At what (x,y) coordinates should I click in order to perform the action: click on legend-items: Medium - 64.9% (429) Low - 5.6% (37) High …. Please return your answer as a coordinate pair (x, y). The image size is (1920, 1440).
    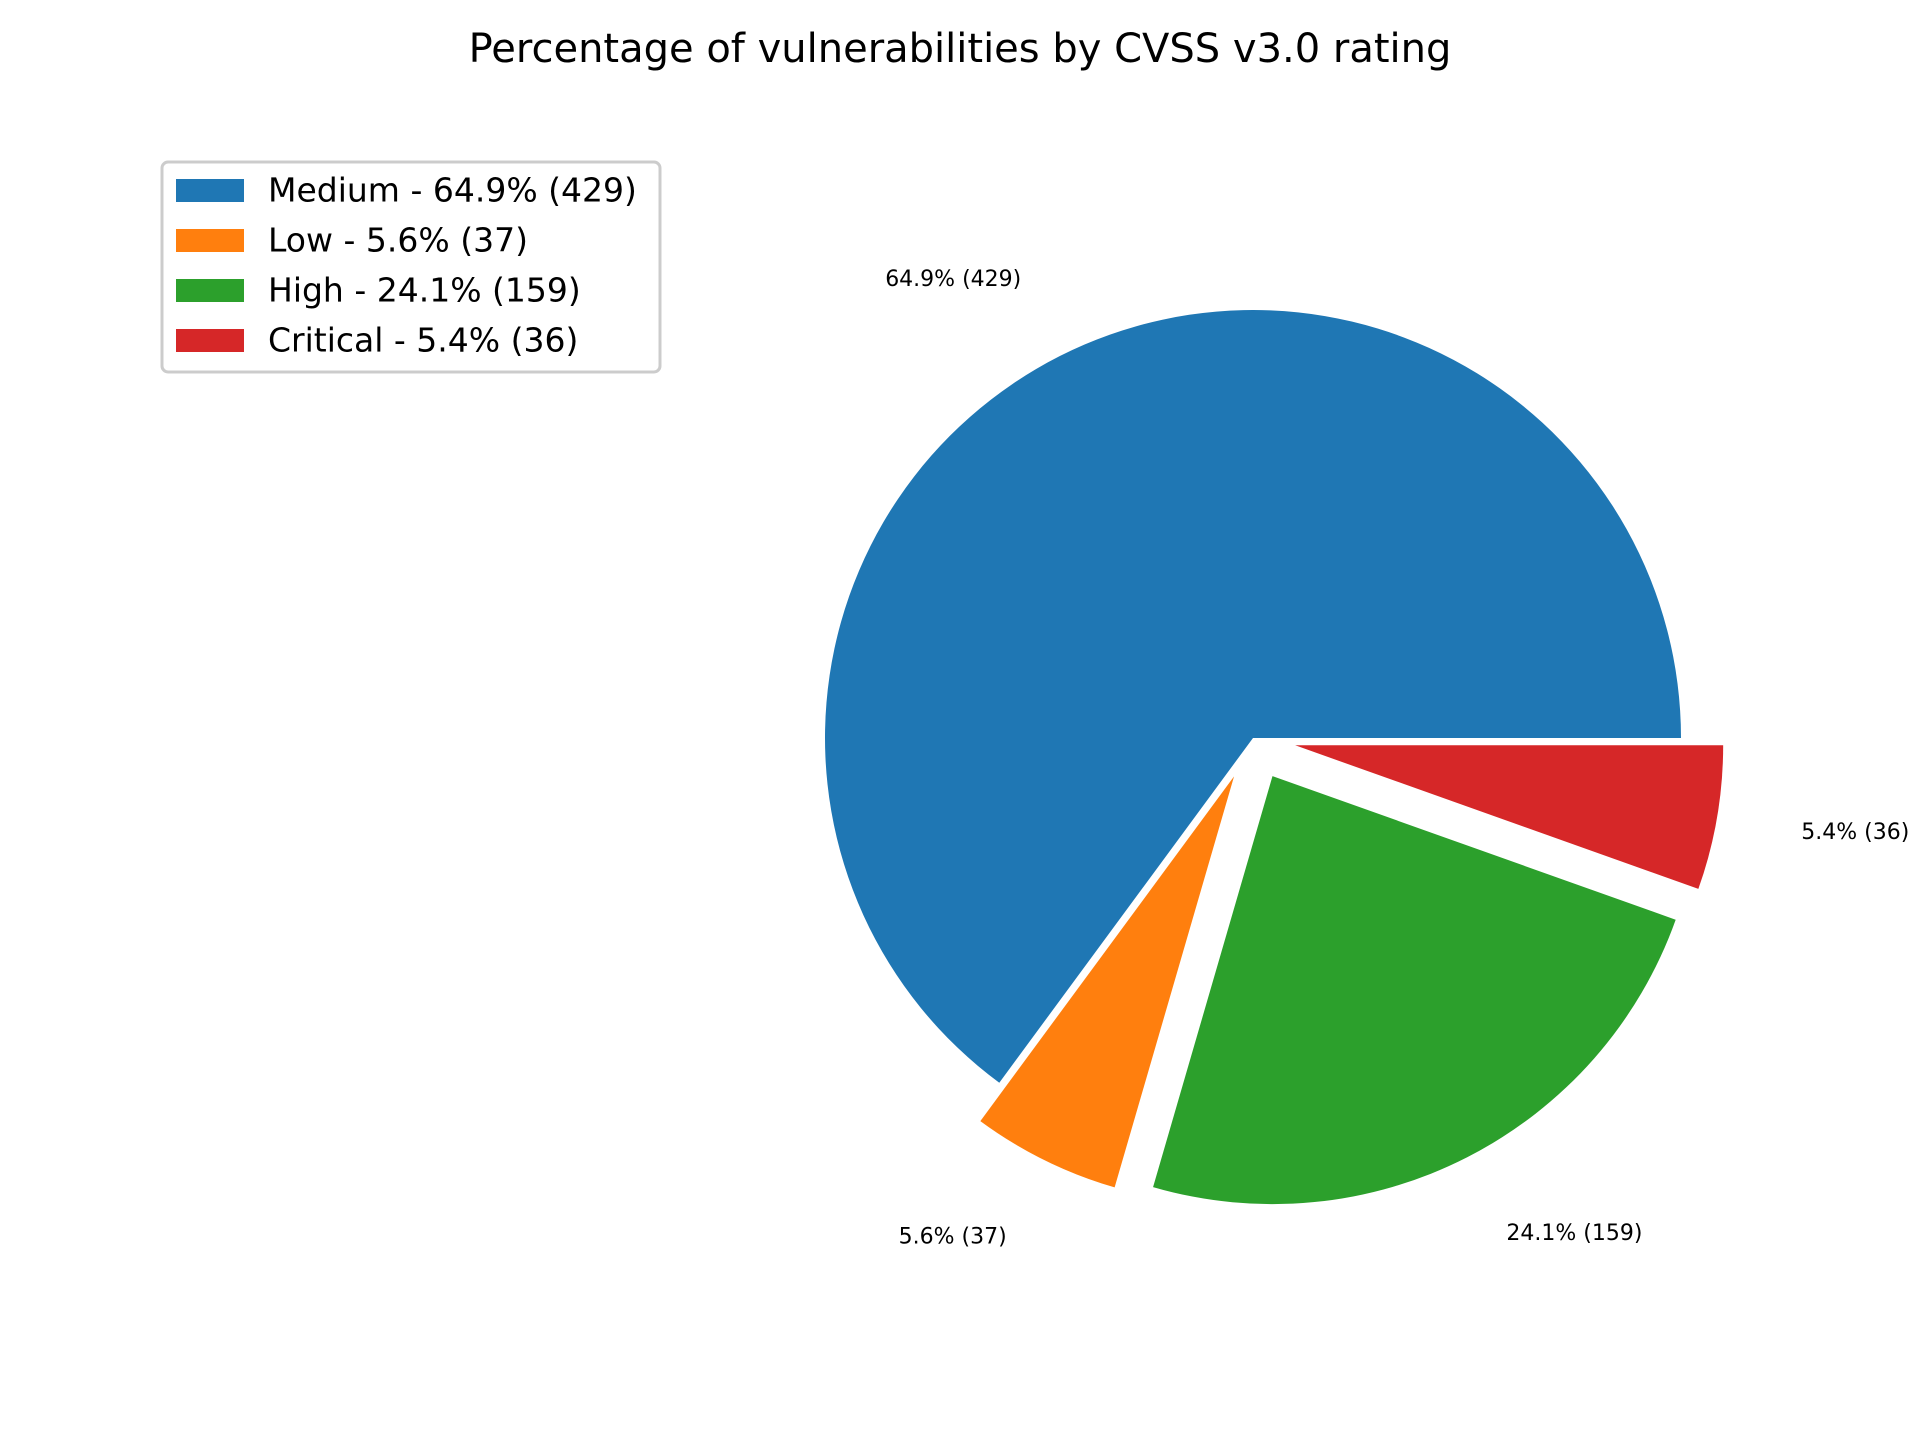
    Looking at the image, I should click on (406, 265).